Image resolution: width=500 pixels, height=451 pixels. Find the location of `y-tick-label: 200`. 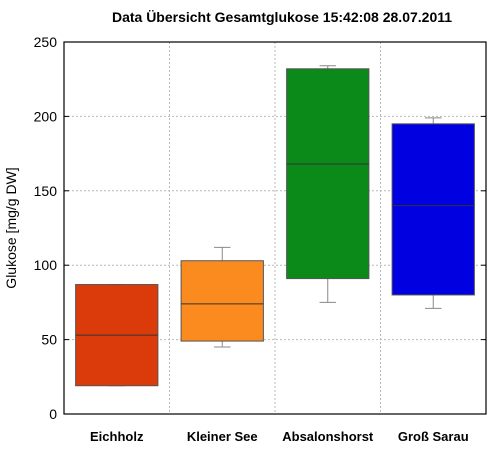

y-tick-label: 200 is located at coordinates (46, 116).